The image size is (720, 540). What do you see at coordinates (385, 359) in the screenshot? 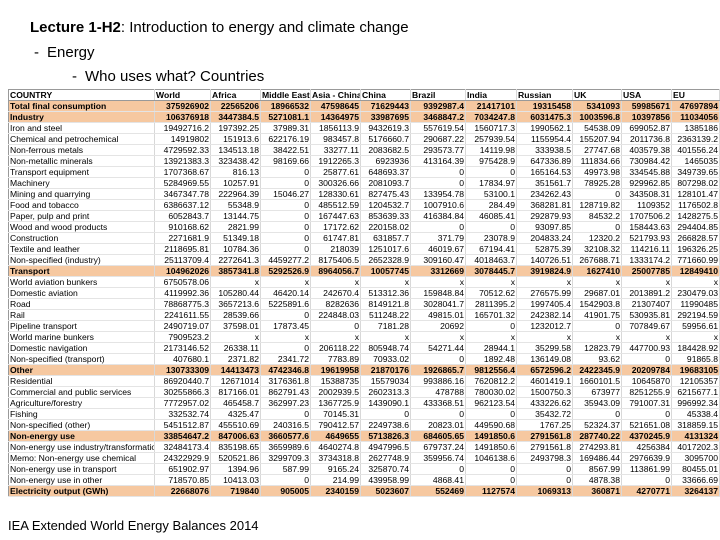
I see `table-cell: 70933.02` at bounding box center [385, 359].